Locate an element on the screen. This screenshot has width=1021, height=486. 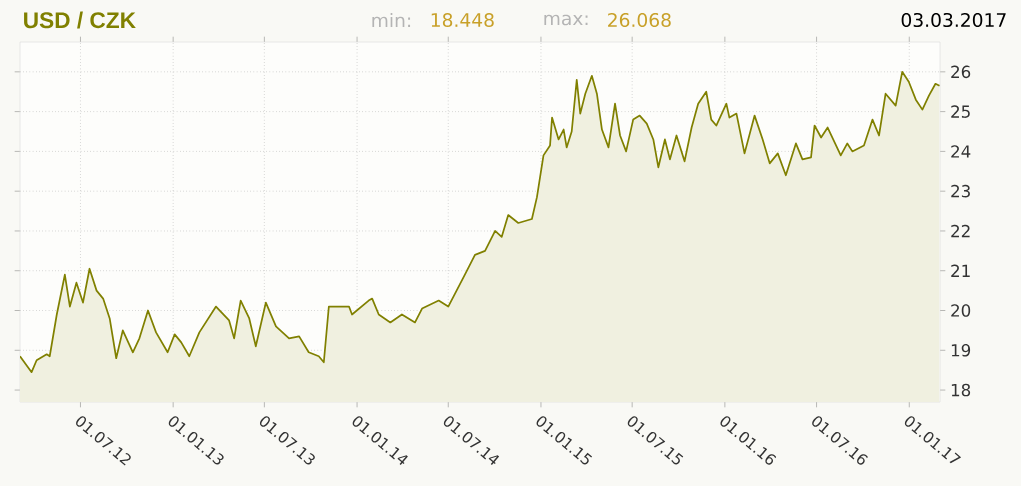
text: 03.03.2017 is located at coordinates (953, 20).